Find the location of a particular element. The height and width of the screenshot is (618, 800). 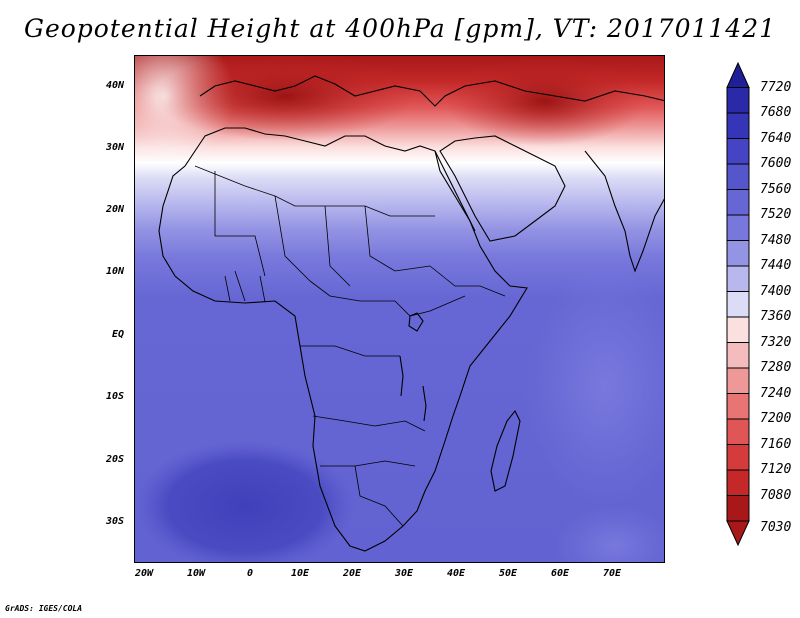

colorbar-level: 7440 is located at coordinates (776, 265).